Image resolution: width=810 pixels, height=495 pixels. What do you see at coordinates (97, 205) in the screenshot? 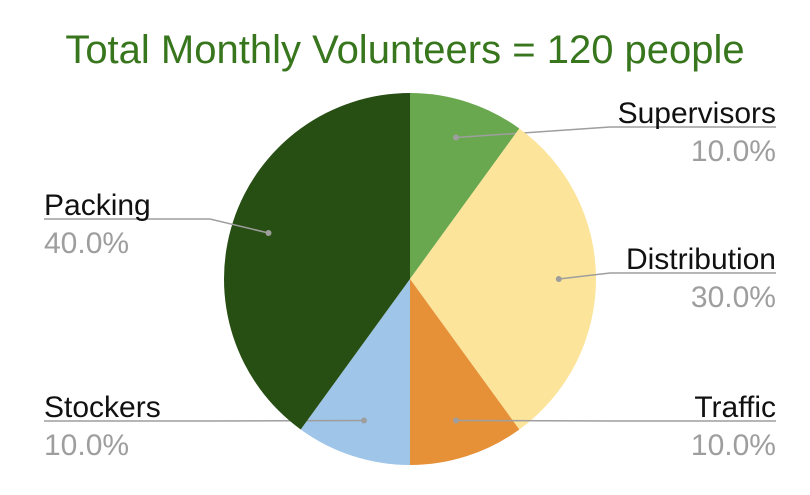
I see `slice-label-packing: Packing` at bounding box center [97, 205].